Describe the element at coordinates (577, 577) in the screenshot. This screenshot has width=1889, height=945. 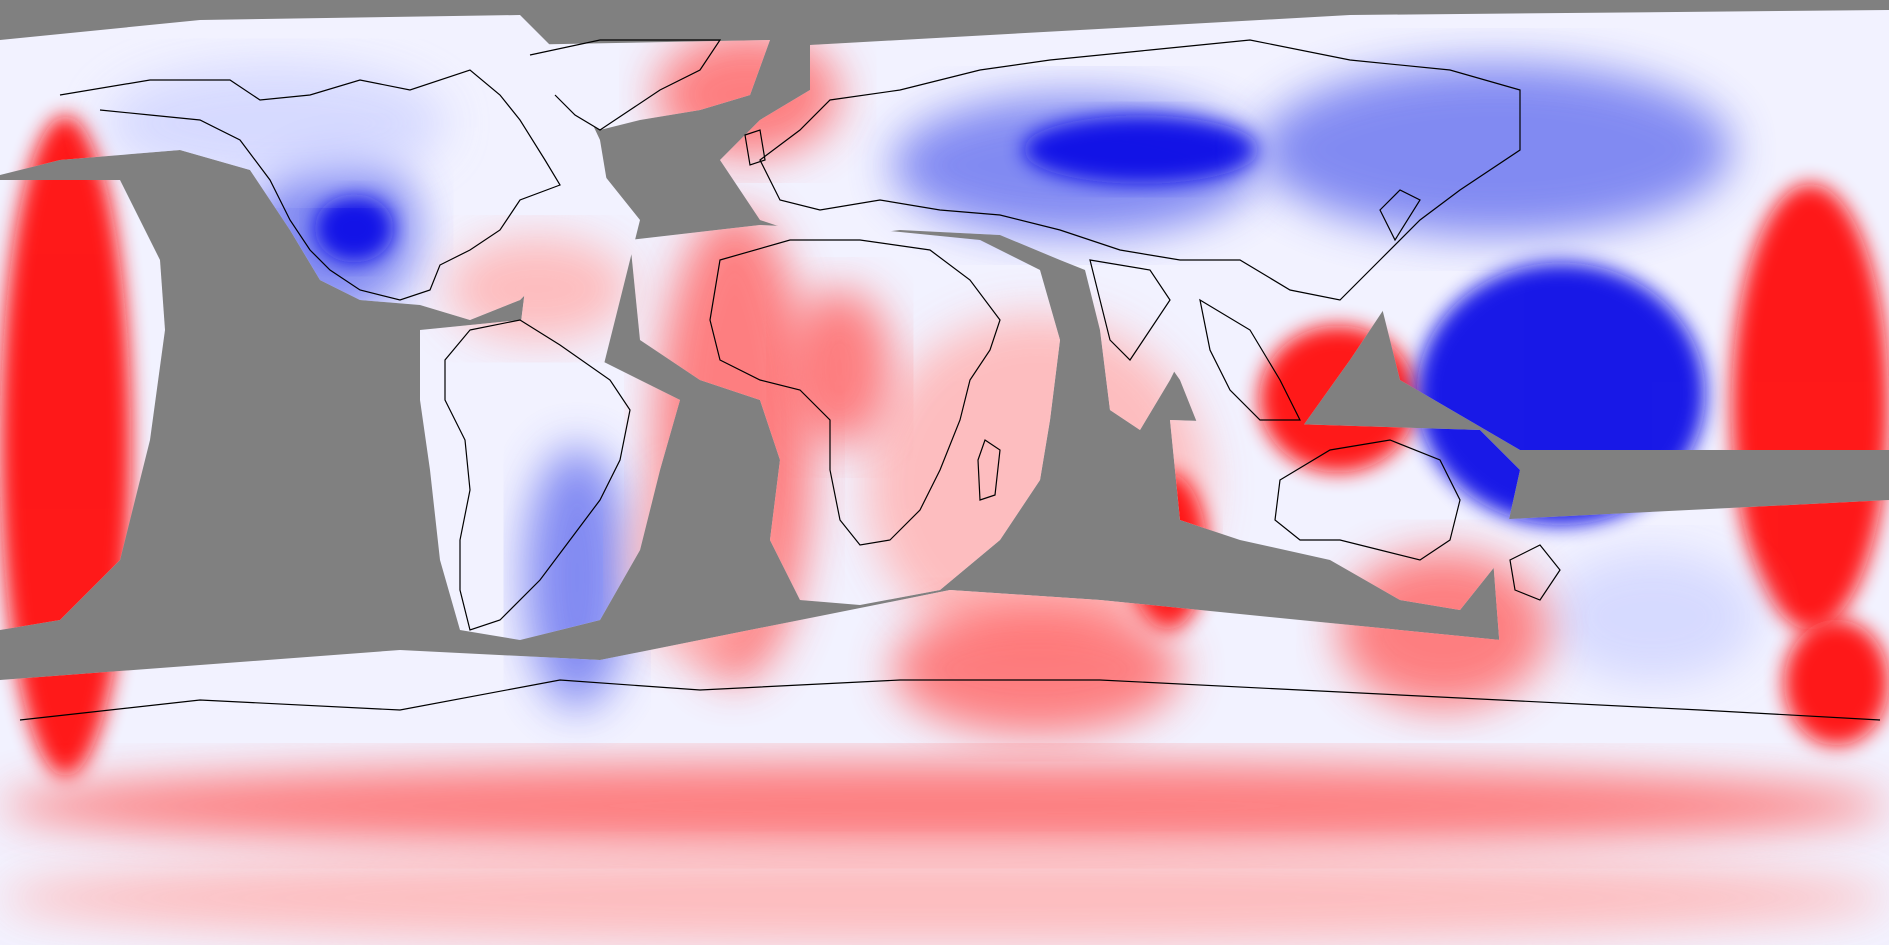
I see `field-south-america-negative` at that location.